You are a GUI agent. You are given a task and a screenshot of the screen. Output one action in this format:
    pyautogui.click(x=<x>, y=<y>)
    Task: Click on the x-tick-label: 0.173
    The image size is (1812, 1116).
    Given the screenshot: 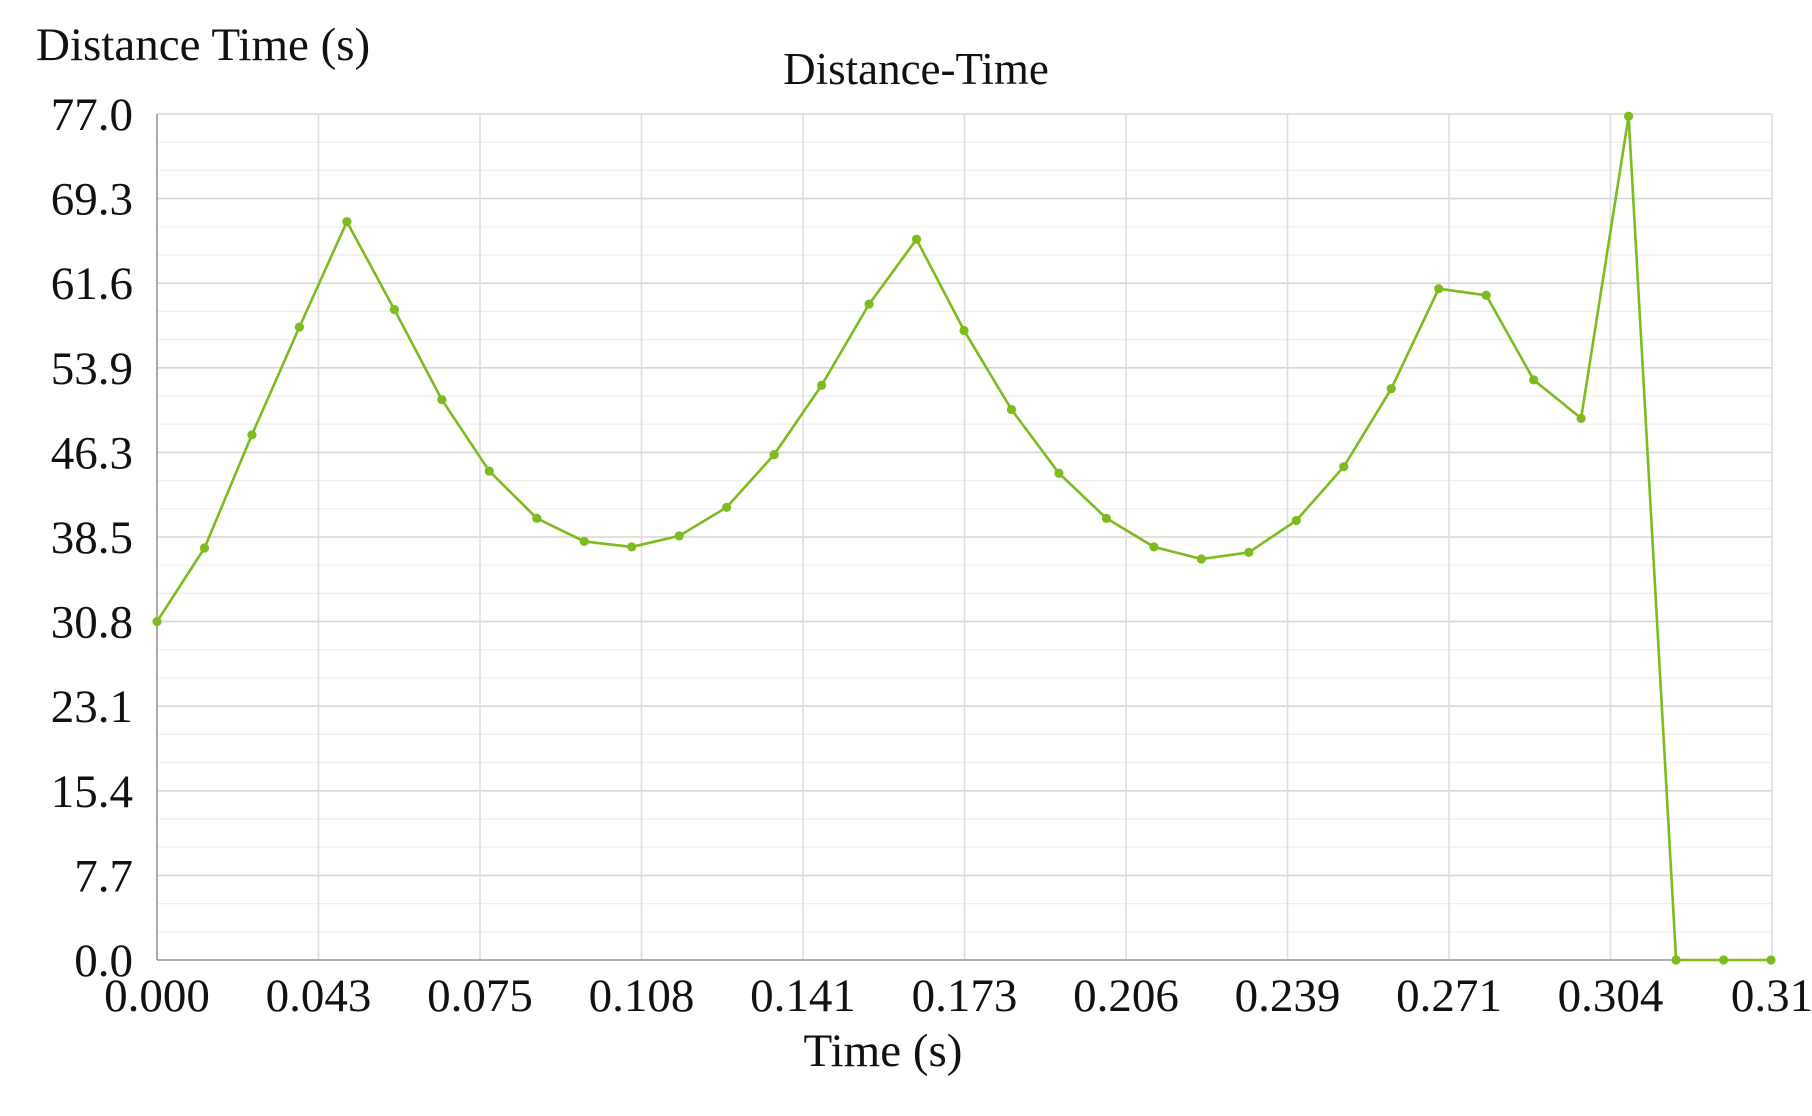 What is the action you would take?
    pyautogui.click(x=965, y=996)
    